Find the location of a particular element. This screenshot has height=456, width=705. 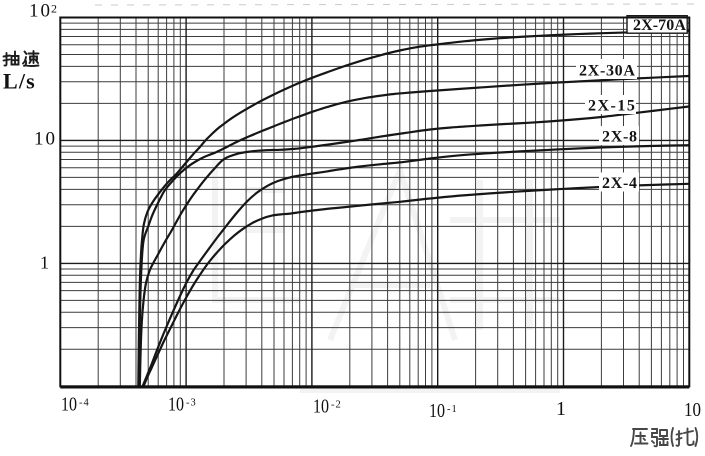

svg-text: 2X-8 is located at coordinates (620, 137).